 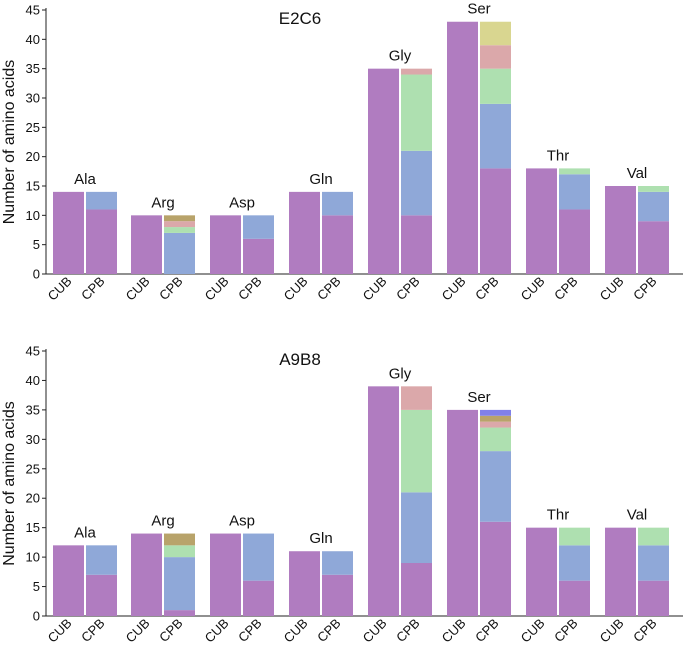 What do you see at coordinates (33, 439) in the screenshot?
I see `y-tick-label: 30` at bounding box center [33, 439].